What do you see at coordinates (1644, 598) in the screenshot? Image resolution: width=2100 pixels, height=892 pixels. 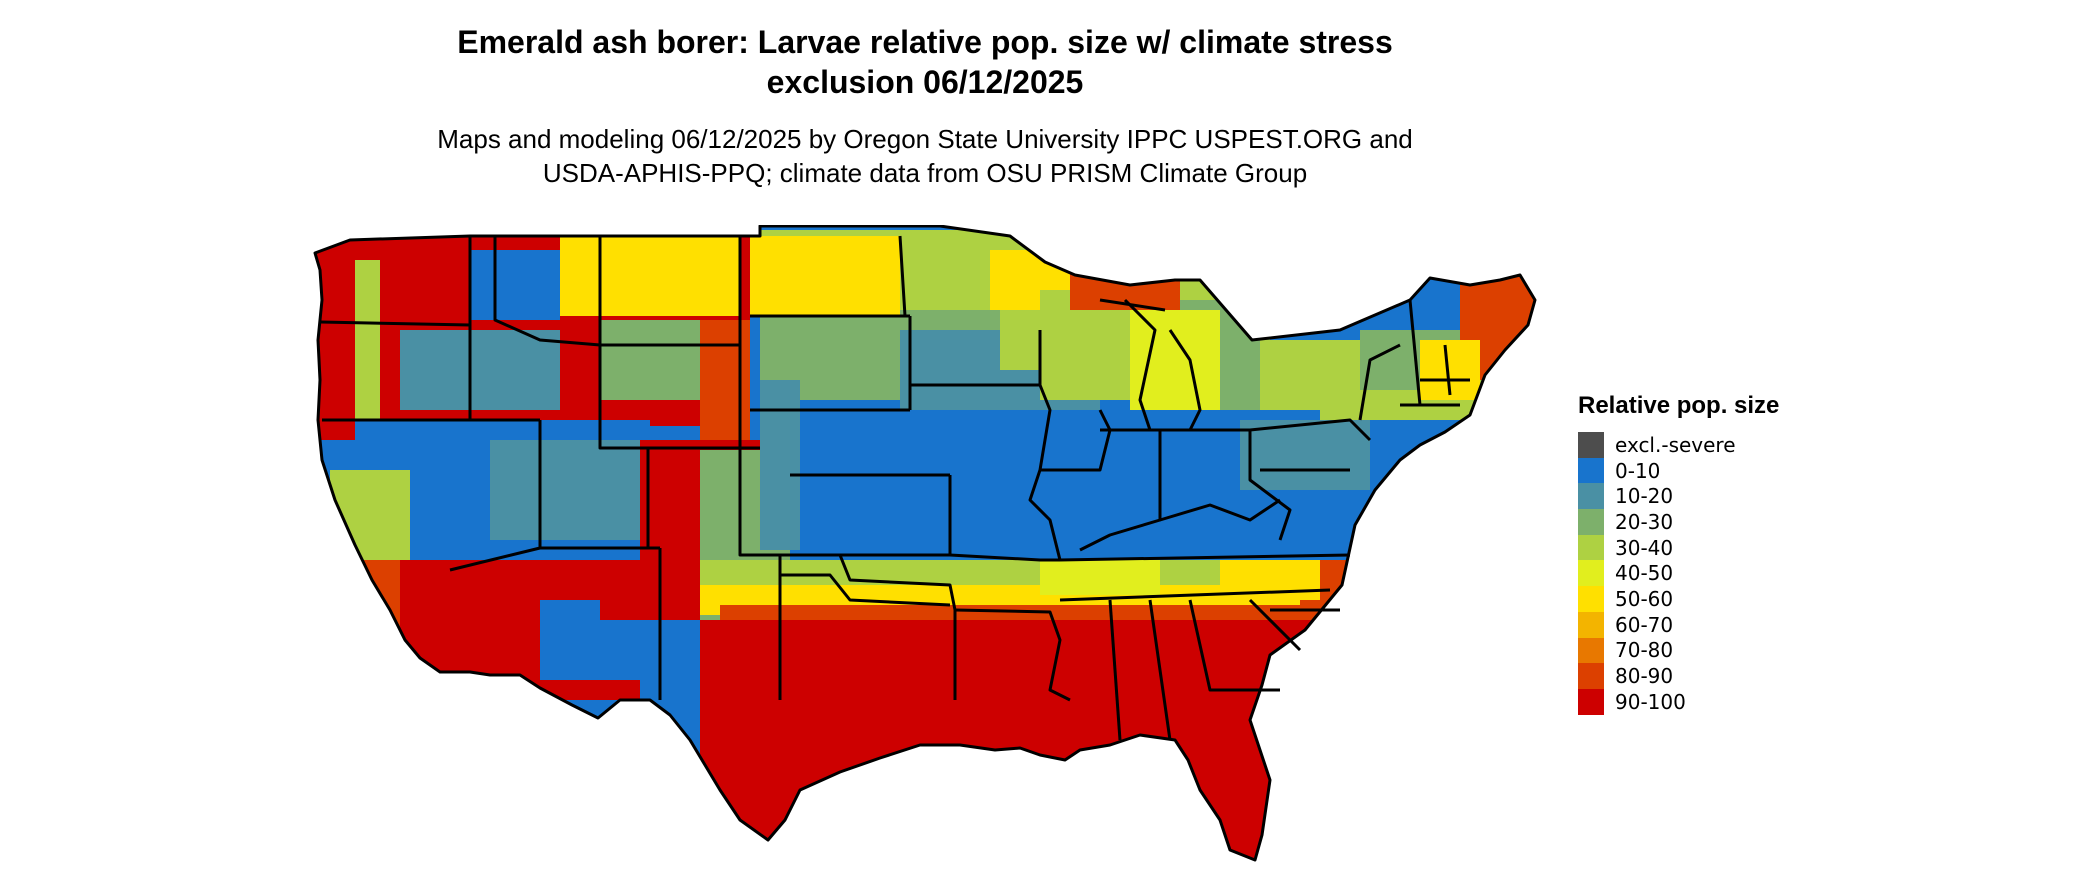 I see `legend-label: 50-60` at bounding box center [1644, 598].